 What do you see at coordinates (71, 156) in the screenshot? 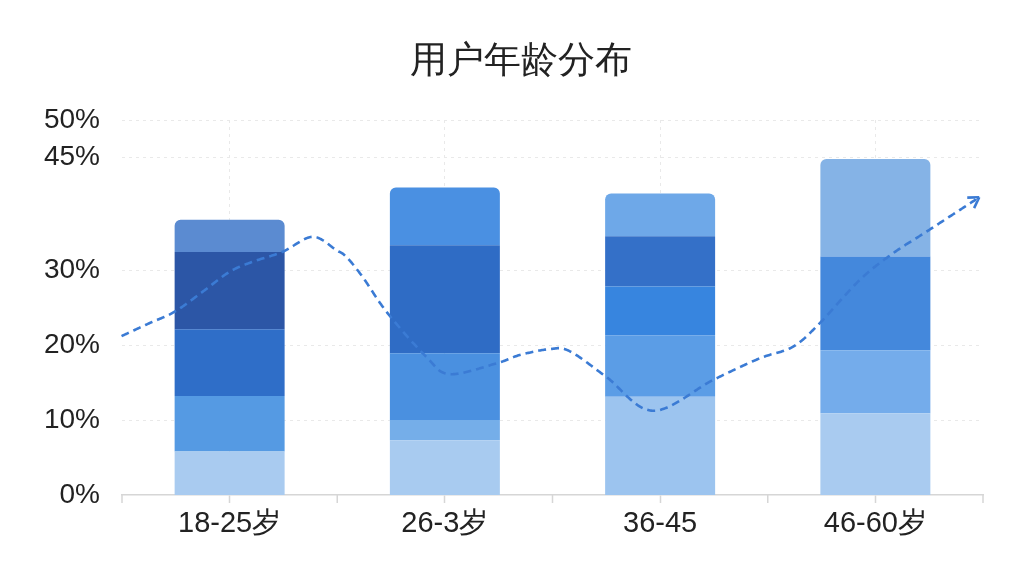
I see `y-tick-label: 45%` at bounding box center [71, 156].